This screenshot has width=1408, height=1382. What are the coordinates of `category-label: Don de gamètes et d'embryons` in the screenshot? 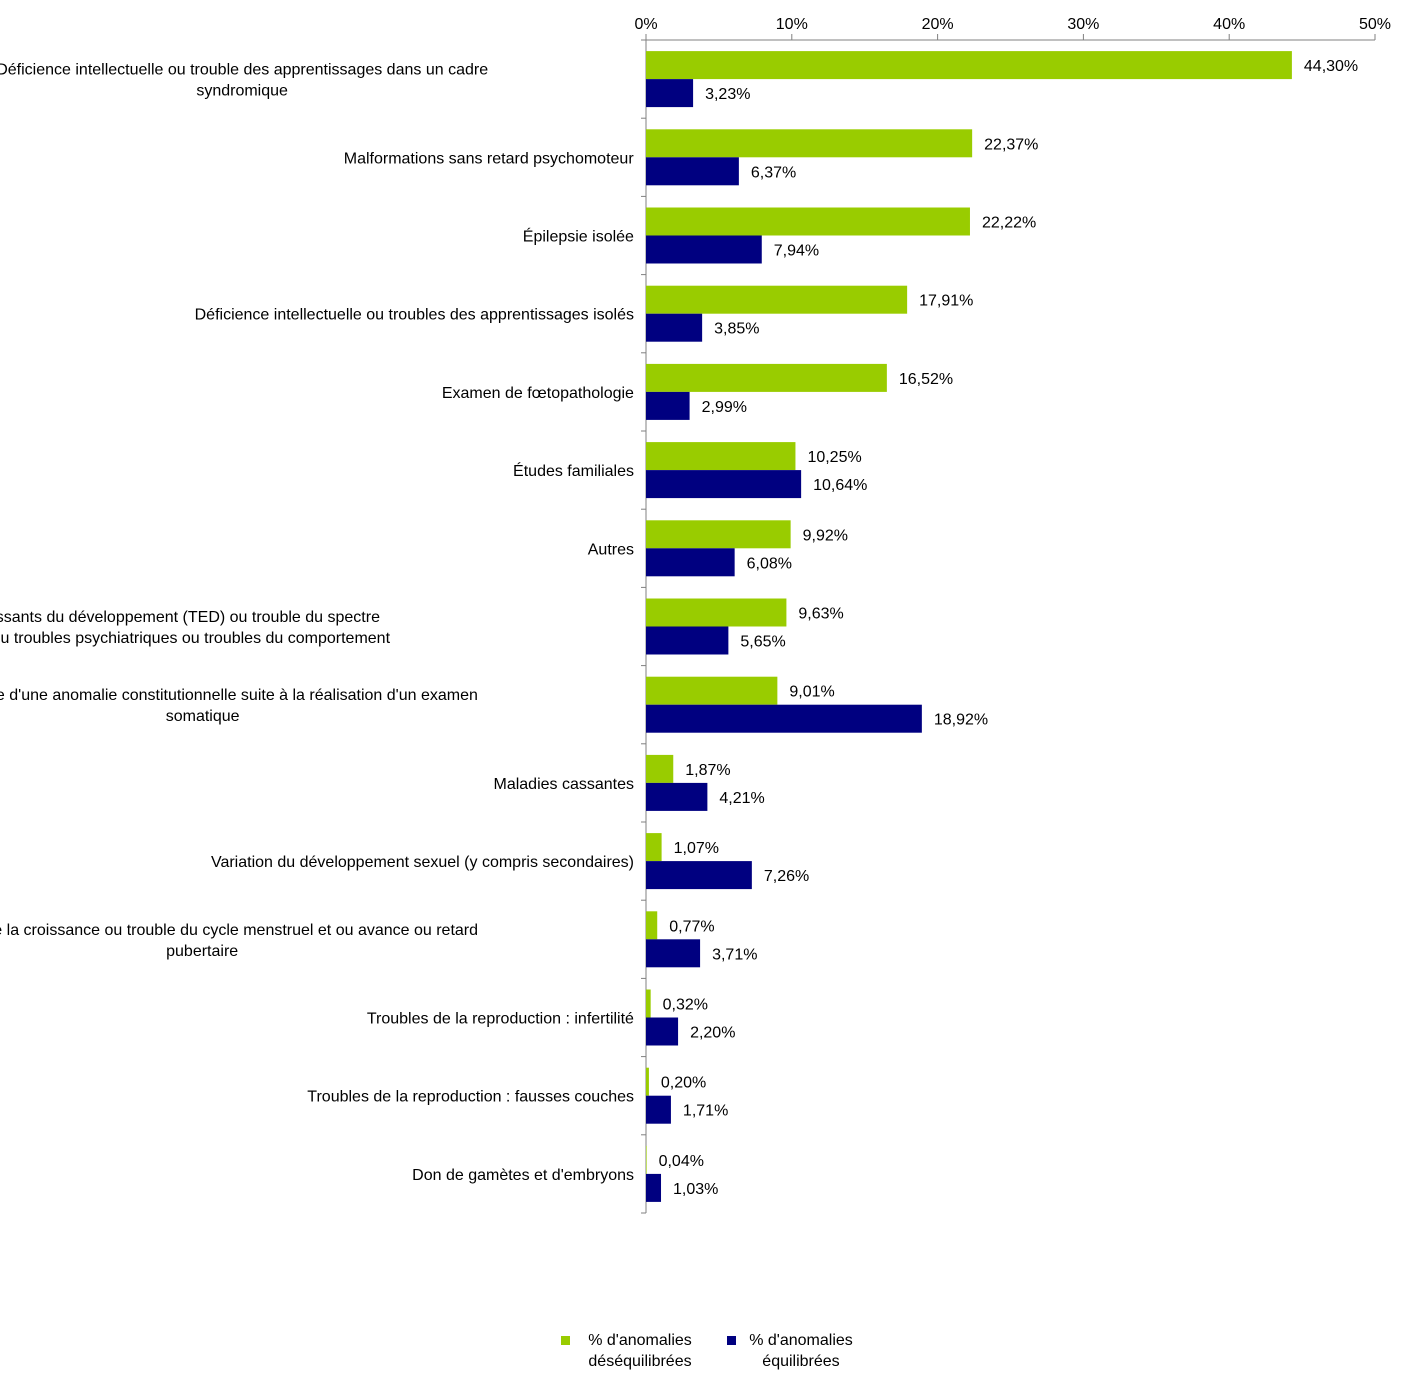 It's located at (523, 1175).